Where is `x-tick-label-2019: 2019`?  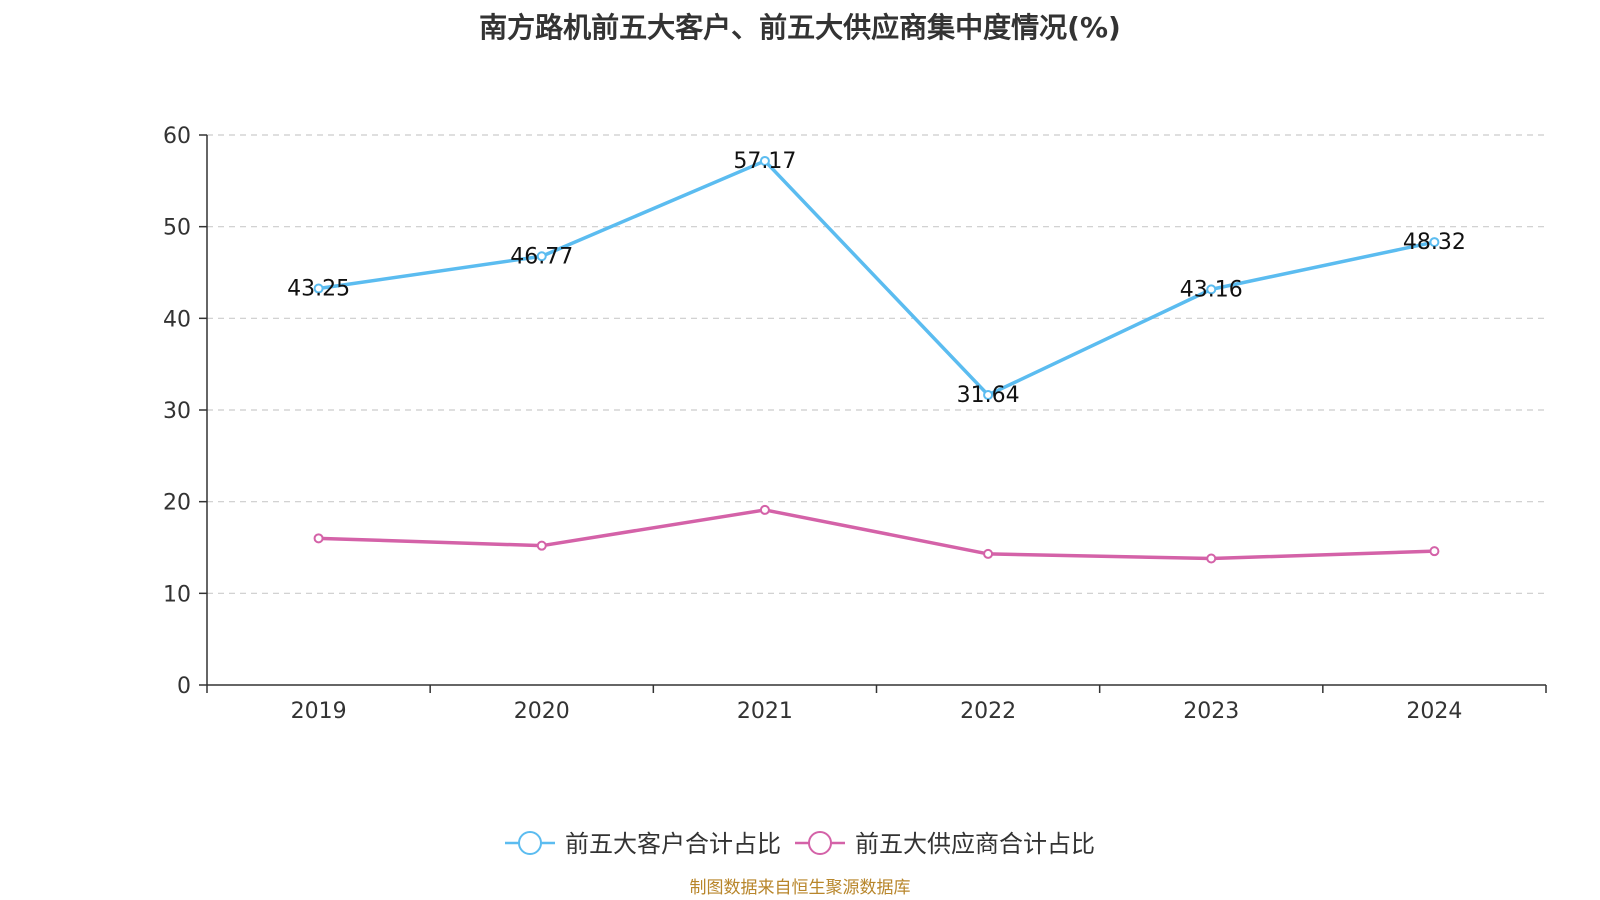
x-tick-label-2019: 2019 is located at coordinates (319, 711).